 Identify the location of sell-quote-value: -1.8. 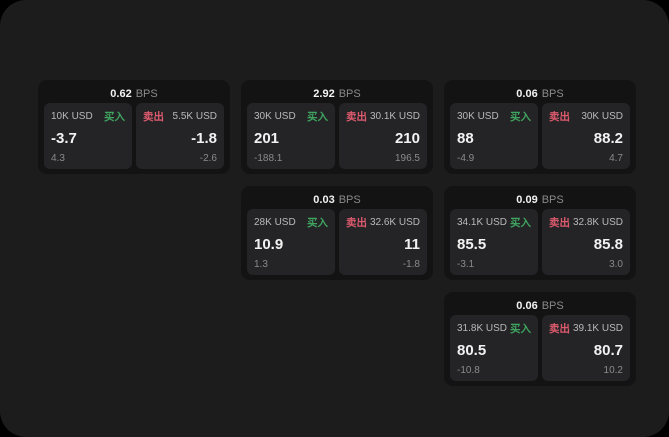
(204, 138).